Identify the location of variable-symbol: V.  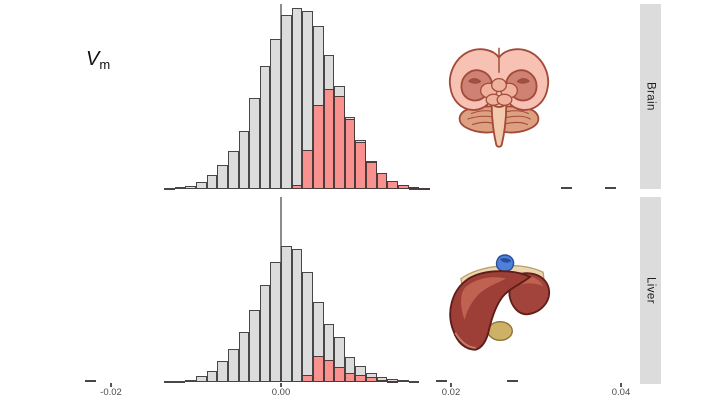
(93, 59).